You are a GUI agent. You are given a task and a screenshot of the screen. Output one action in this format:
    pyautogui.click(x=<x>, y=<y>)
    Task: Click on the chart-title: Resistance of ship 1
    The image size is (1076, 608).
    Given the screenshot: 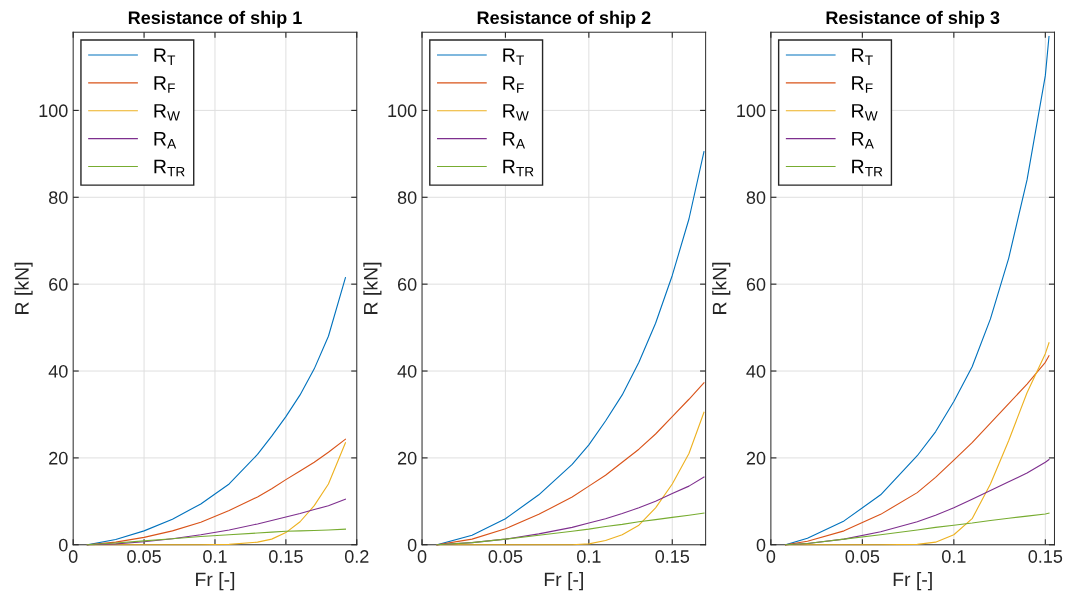 What is the action you would take?
    pyautogui.click(x=215, y=19)
    